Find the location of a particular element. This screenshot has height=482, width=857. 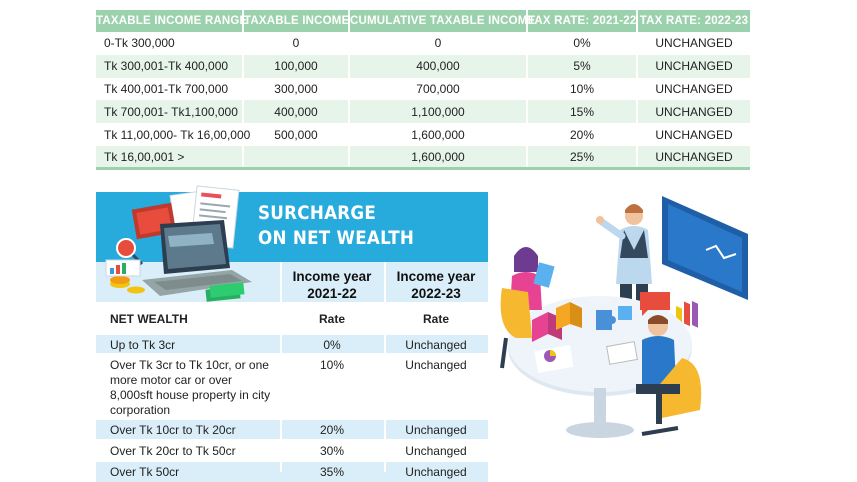

surcharge-header-row: NET WEALTH Rate Rate is located at coordinates (292, 319).